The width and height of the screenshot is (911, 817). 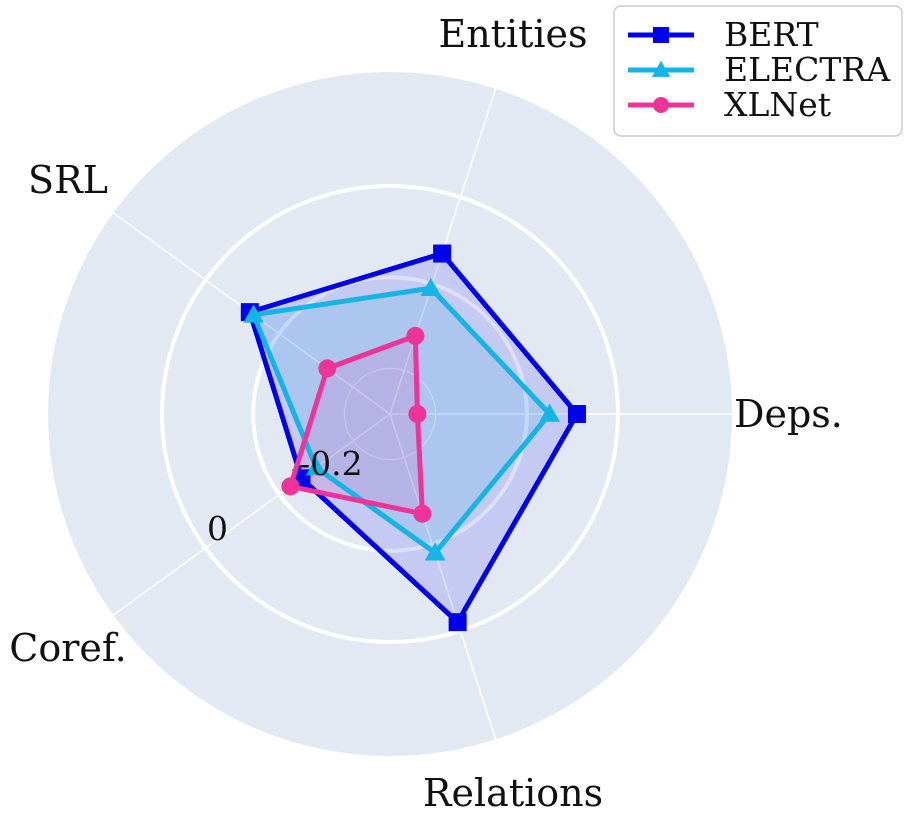 I want to click on legend-label-0: BERT, so click(x=771, y=34).